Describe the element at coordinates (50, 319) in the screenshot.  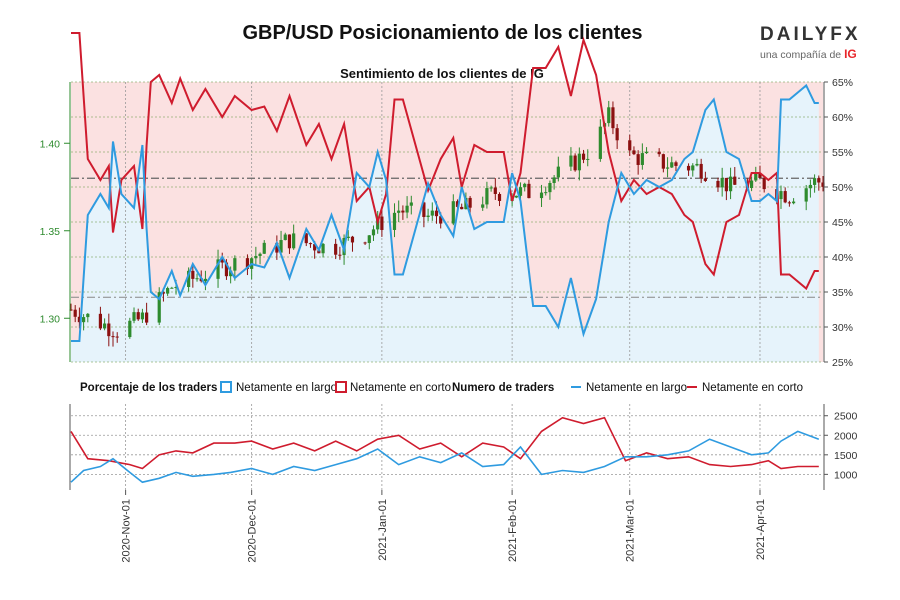
I see `left-tick-label: 1.30` at that location.